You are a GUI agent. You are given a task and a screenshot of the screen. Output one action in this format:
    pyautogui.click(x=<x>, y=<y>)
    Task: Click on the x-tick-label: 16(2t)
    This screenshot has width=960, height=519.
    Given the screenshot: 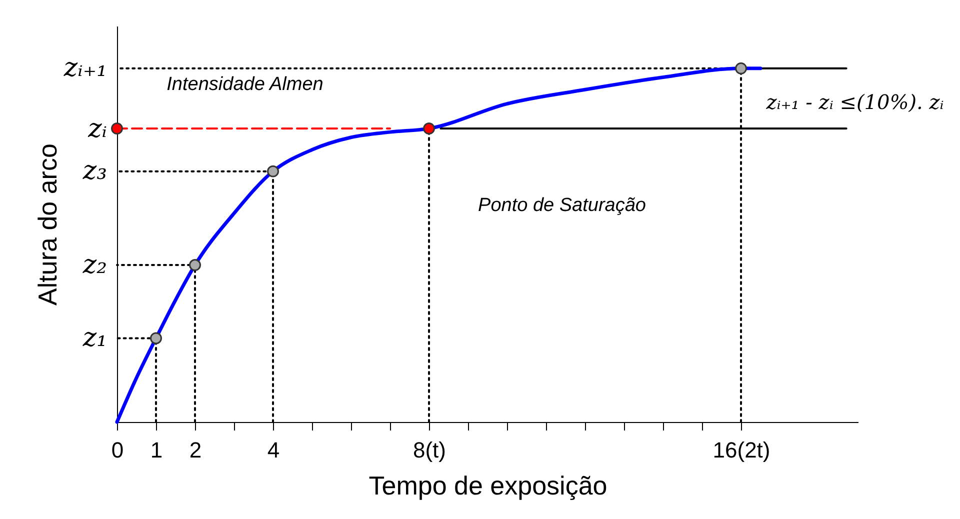 What is the action you would take?
    pyautogui.click(x=741, y=450)
    